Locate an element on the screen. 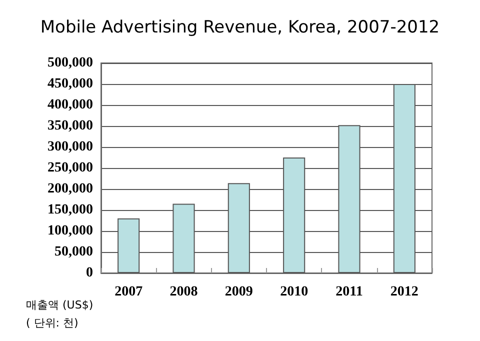 The height and width of the screenshot is (341, 480). x-tick-label: 2008 is located at coordinates (184, 292).